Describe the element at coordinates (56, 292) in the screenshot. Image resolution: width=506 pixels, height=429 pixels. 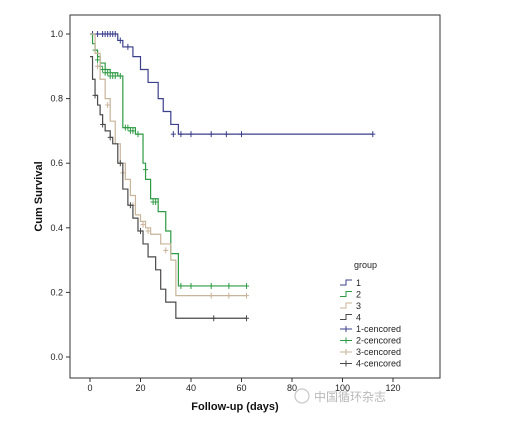
I see `y-tick-label: 0.2` at that location.